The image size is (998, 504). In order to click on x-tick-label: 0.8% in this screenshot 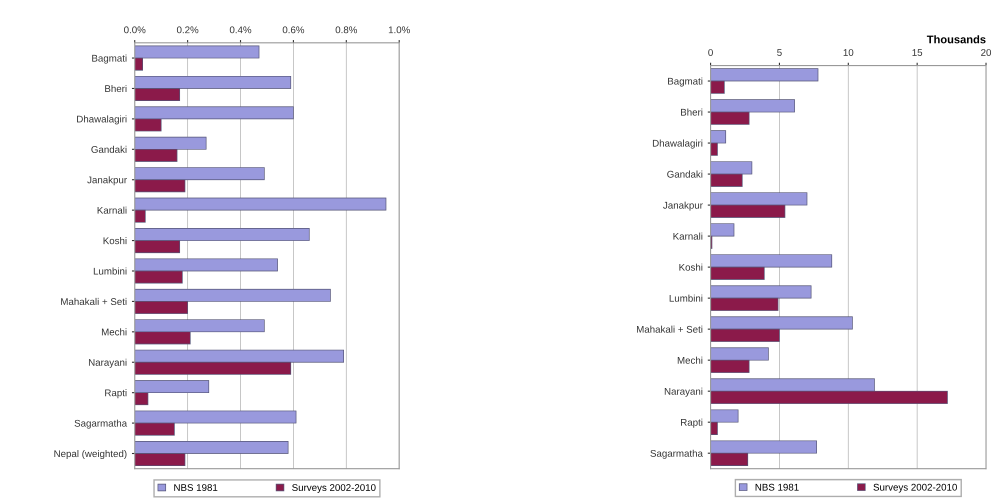, I will do `click(347, 30)`.